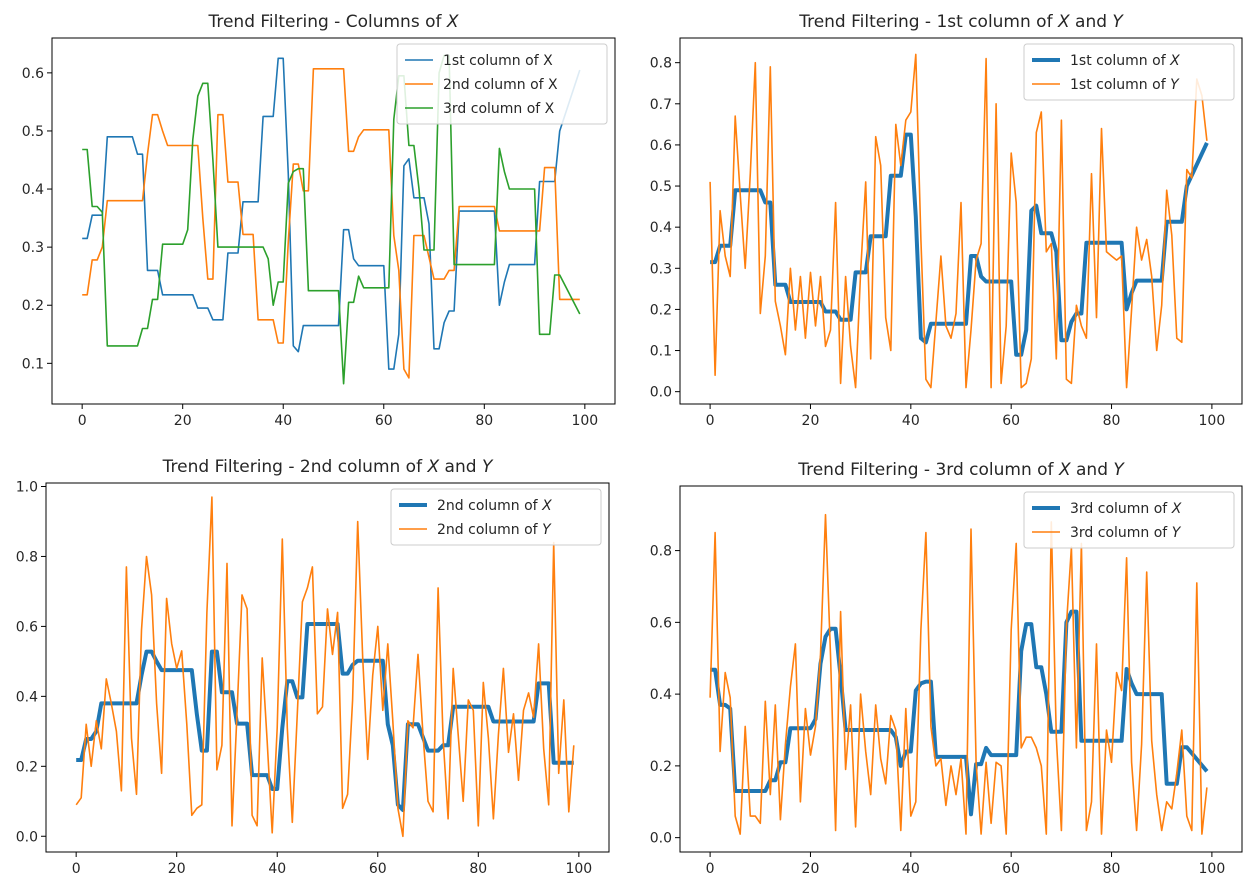 The width and height of the screenshot is (1252, 884). What do you see at coordinates (661, 105) in the screenshot?
I see `y-tick-label: 0.7` at bounding box center [661, 105].